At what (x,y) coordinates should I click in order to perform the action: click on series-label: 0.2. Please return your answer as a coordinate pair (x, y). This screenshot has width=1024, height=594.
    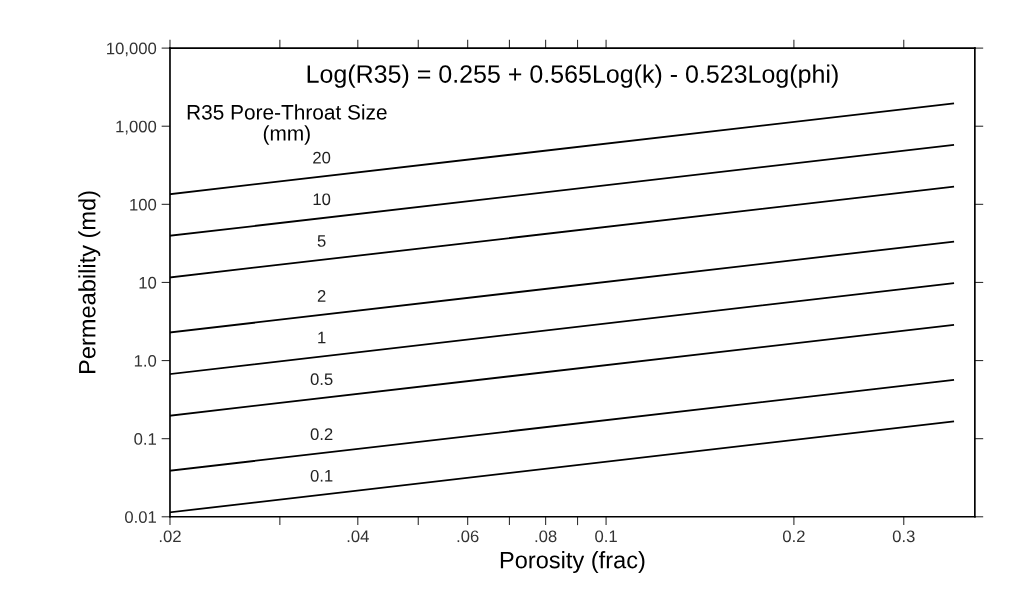
    Looking at the image, I should click on (321, 434).